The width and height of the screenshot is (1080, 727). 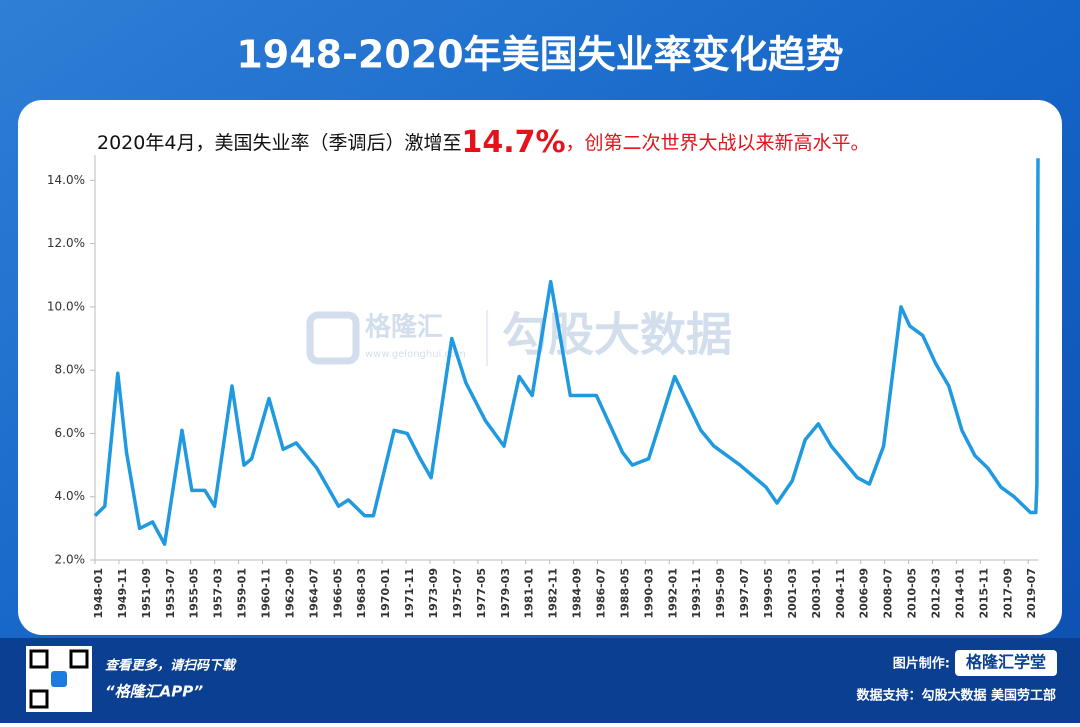 What do you see at coordinates (956, 696) in the screenshot?
I see `footer-data-source: 数据支持：勾股大数据 美国劳工部` at bounding box center [956, 696].